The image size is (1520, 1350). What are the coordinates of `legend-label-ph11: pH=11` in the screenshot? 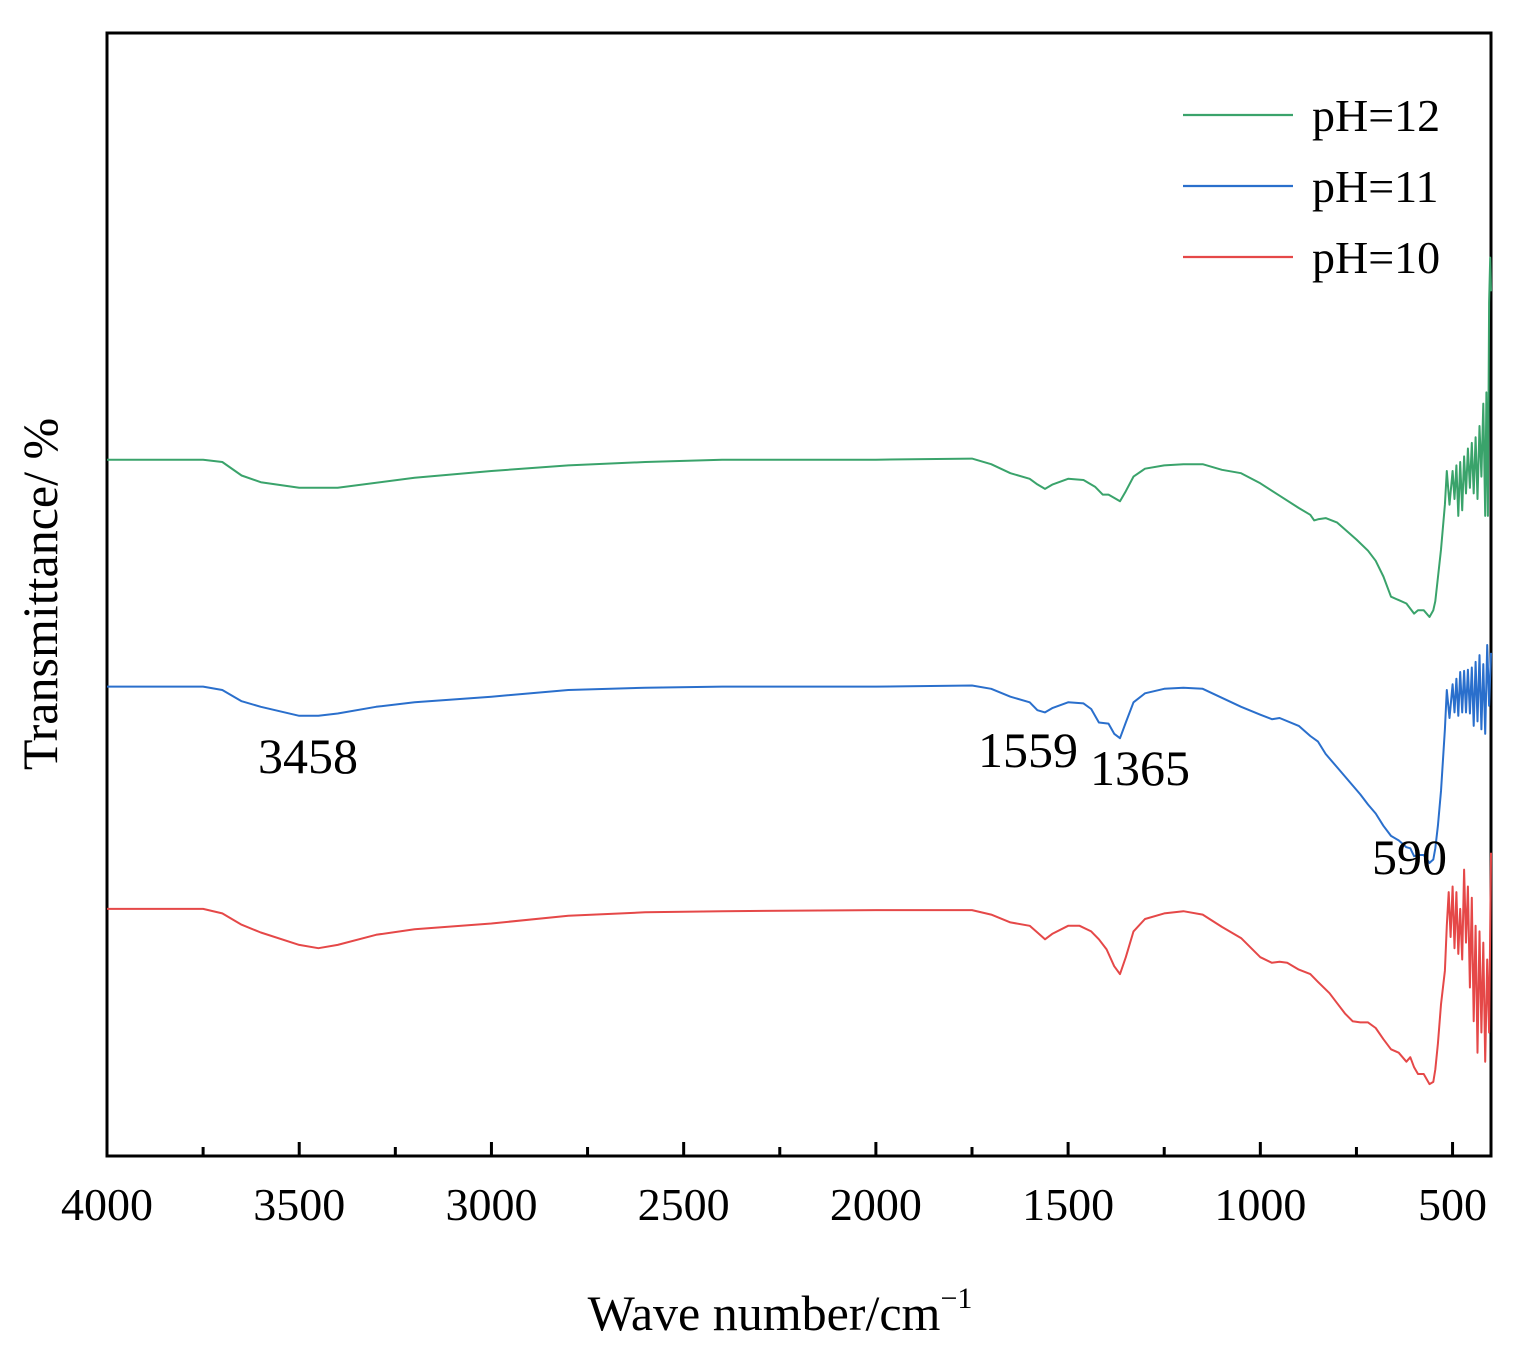 It's located at (1375, 186).